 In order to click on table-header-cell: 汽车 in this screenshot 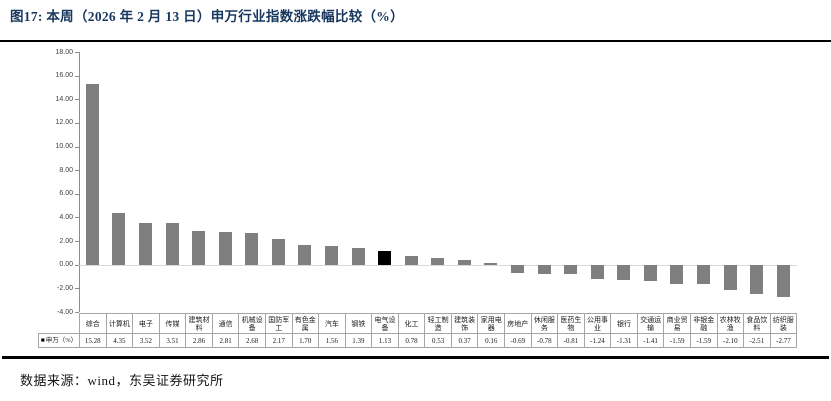, I will do `click(332, 323)`.